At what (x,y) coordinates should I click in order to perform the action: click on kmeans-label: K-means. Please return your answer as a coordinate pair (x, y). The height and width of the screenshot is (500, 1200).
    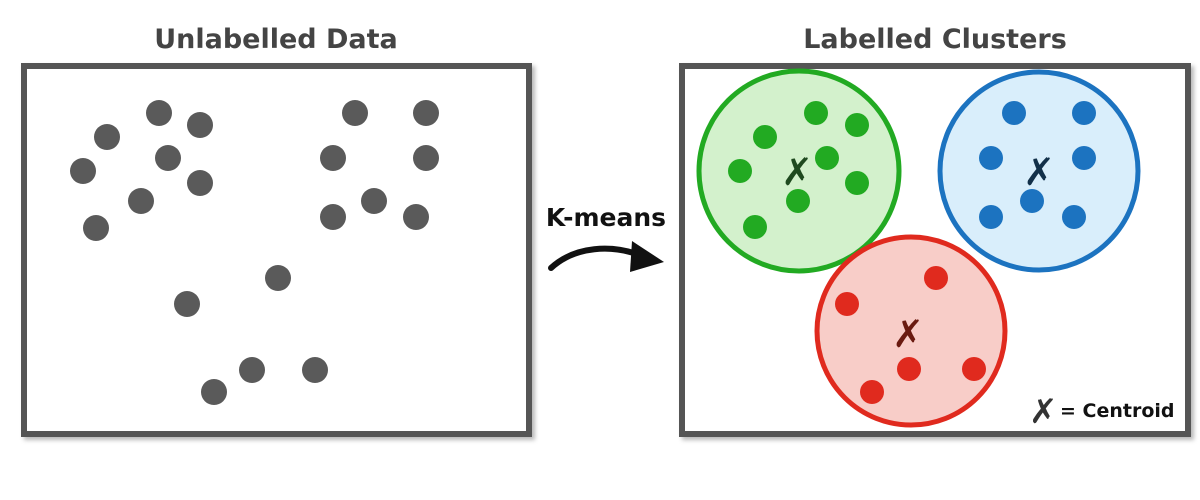
    Looking at the image, I should click on (606, 217).